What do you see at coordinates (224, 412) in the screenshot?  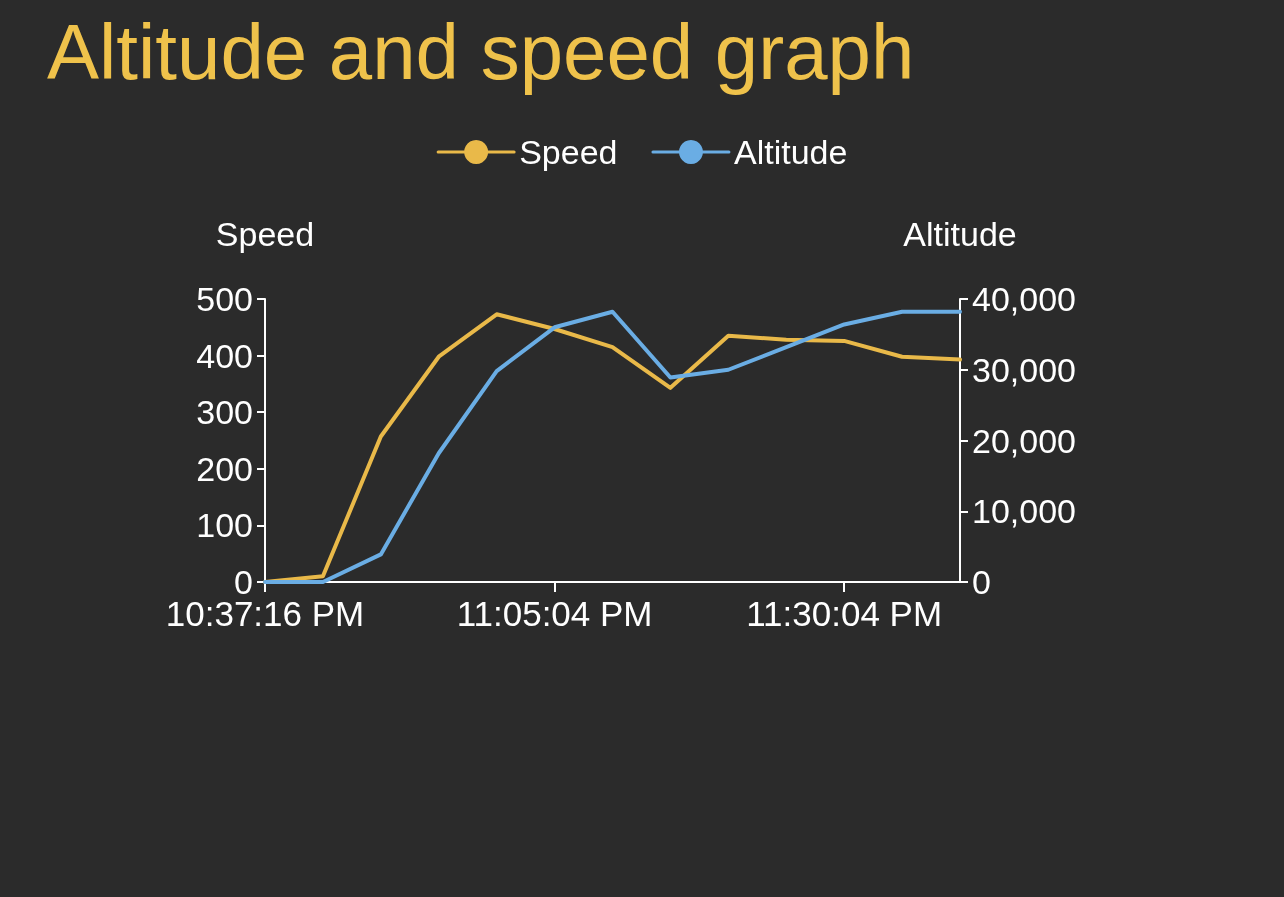 I see `y-tick-label: 300` at bounding box center [224, 412].